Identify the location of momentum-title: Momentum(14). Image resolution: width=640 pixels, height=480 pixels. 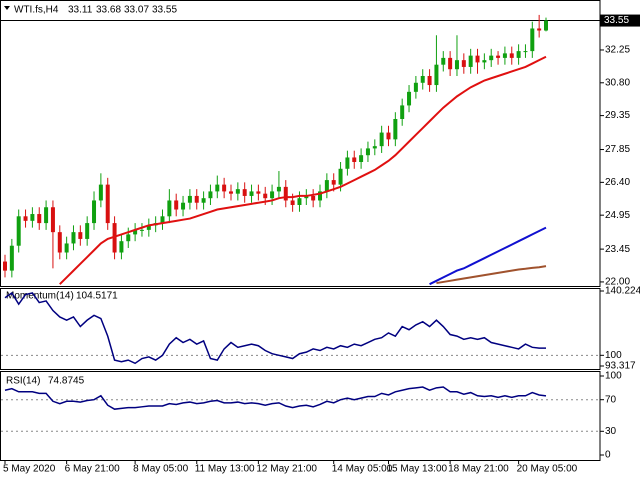
(40, 296).